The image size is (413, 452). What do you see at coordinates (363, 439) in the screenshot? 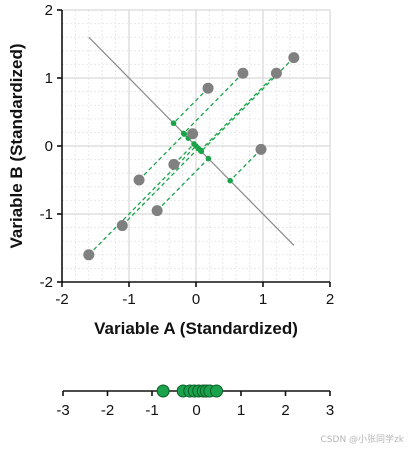
I see `watermark: CSDN @小张同学zk` at bounding box center [363, 439].